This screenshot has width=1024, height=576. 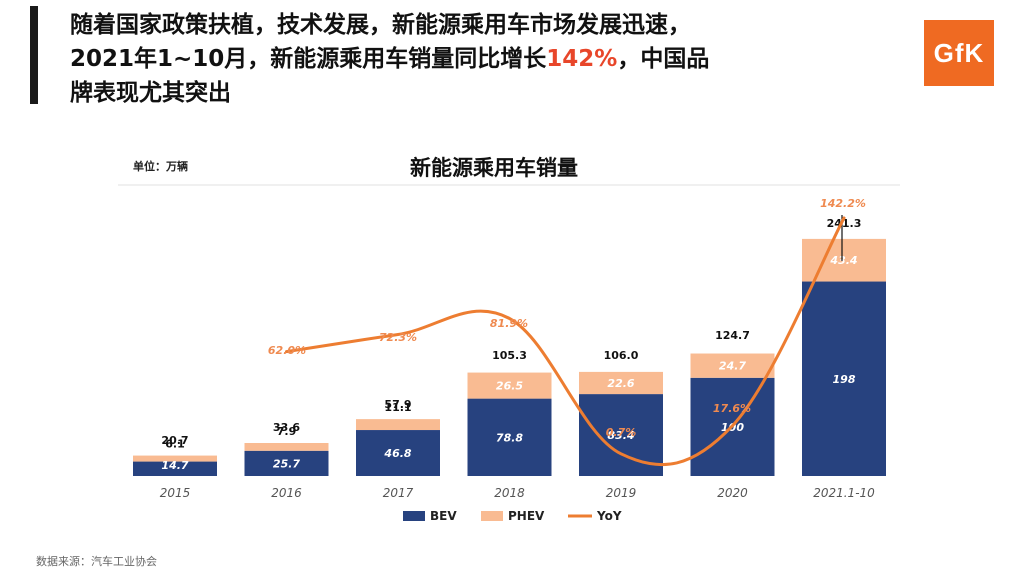 What do you see at coordinates (509, 493) in the screenshot?
I see `x-tick-label: 2018` at bounding box center [509, 493].